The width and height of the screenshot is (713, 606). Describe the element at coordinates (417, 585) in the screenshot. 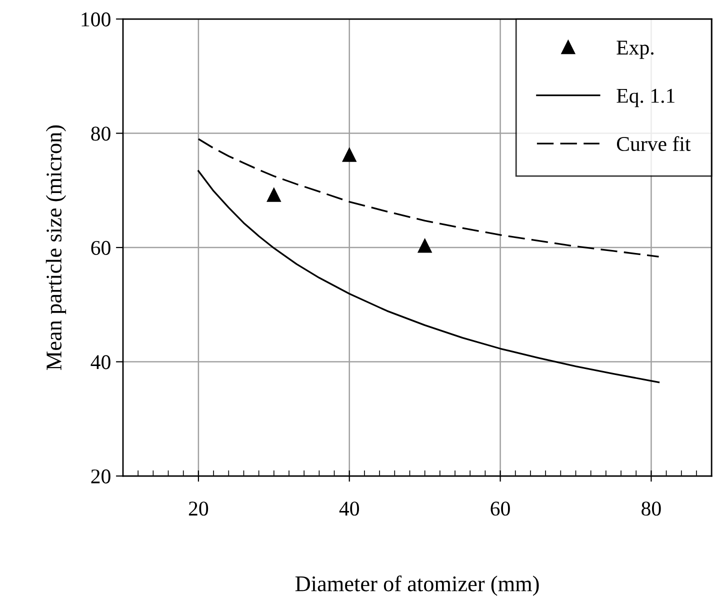

I see `x-axis-title: Diameter of atomizer (mm)` at that location.